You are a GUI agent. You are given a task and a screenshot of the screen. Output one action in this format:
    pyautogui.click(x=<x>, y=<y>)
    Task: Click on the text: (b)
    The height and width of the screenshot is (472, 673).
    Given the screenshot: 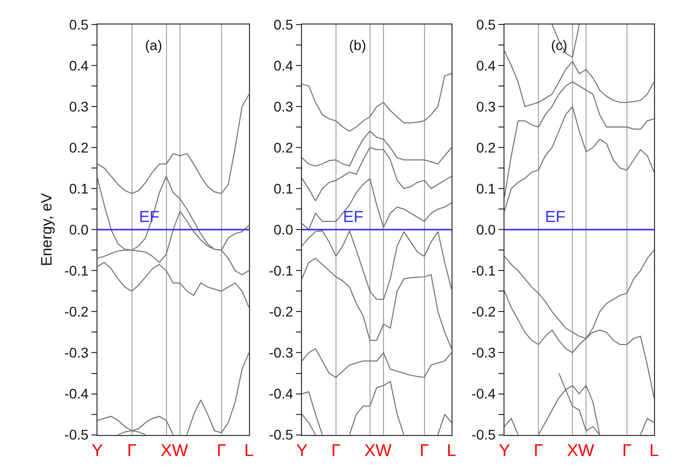 What is the action you would take?
    pyautogui.click(x=357, y=45)
    